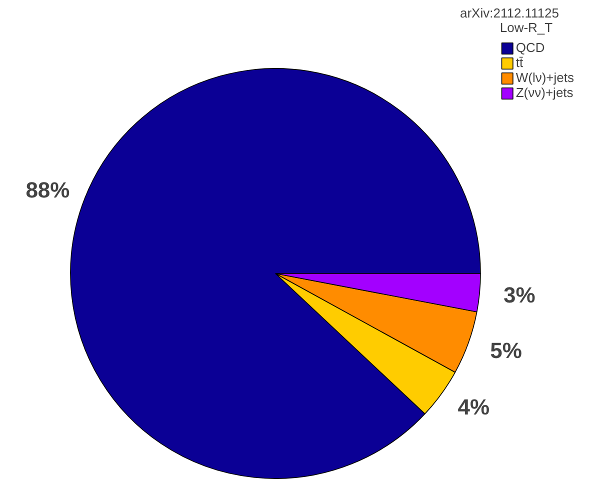  Describe the element at coordinates (474, 407) in the screenshot. I see `data-label: 4%` at that location.